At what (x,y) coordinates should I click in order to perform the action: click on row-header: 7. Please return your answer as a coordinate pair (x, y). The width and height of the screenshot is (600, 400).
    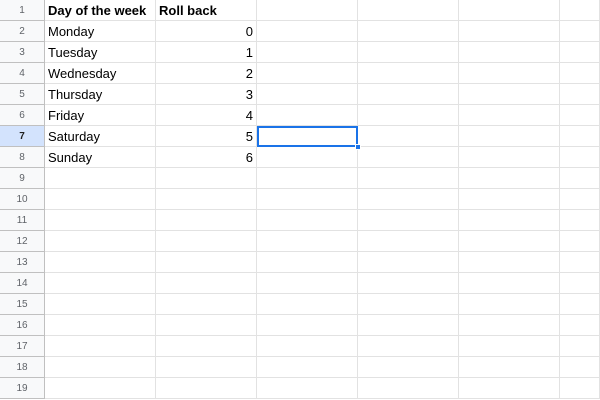
    Looking at the image, I should click on (22, 136).